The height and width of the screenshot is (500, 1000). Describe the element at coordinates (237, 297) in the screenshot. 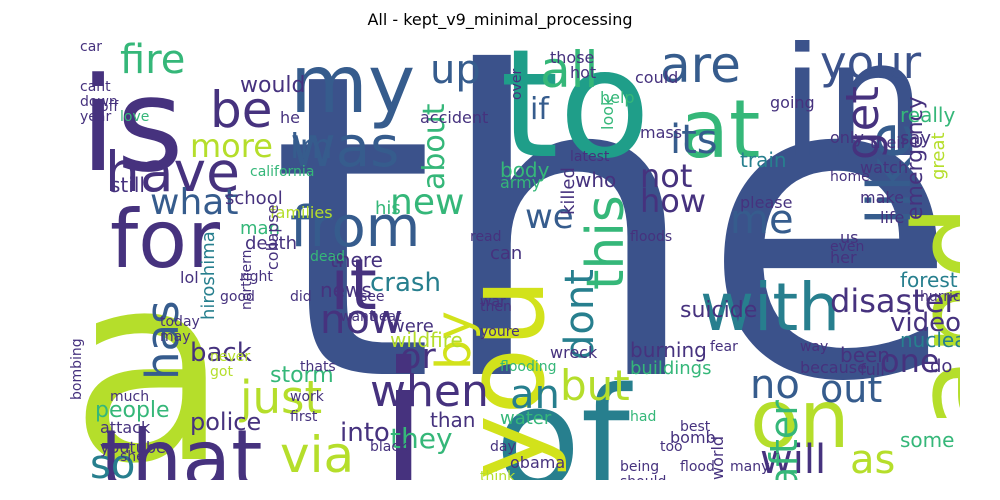

I see `cloud-word: good` at that location.